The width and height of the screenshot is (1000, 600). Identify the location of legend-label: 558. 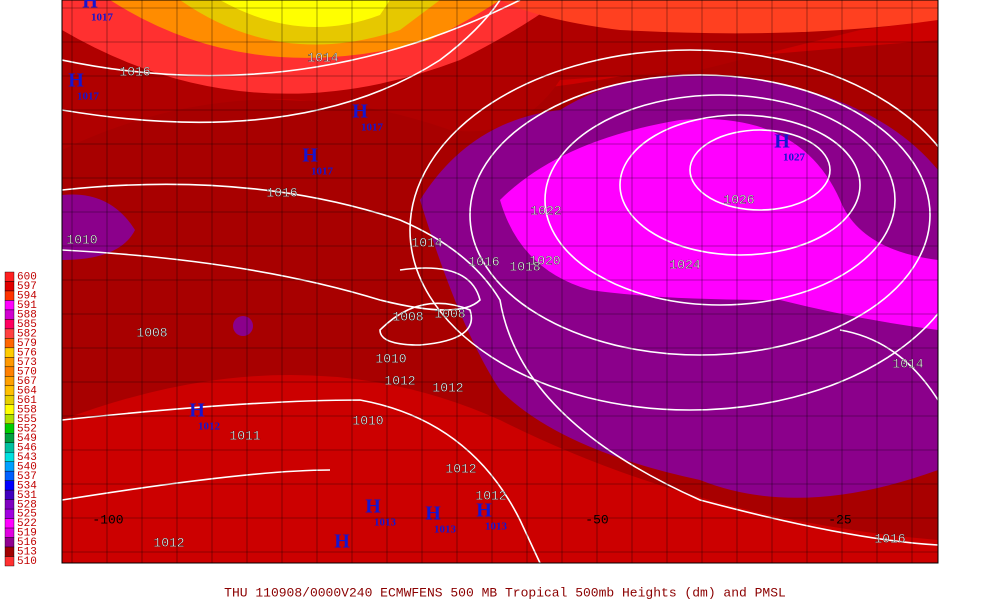
(27, 410).